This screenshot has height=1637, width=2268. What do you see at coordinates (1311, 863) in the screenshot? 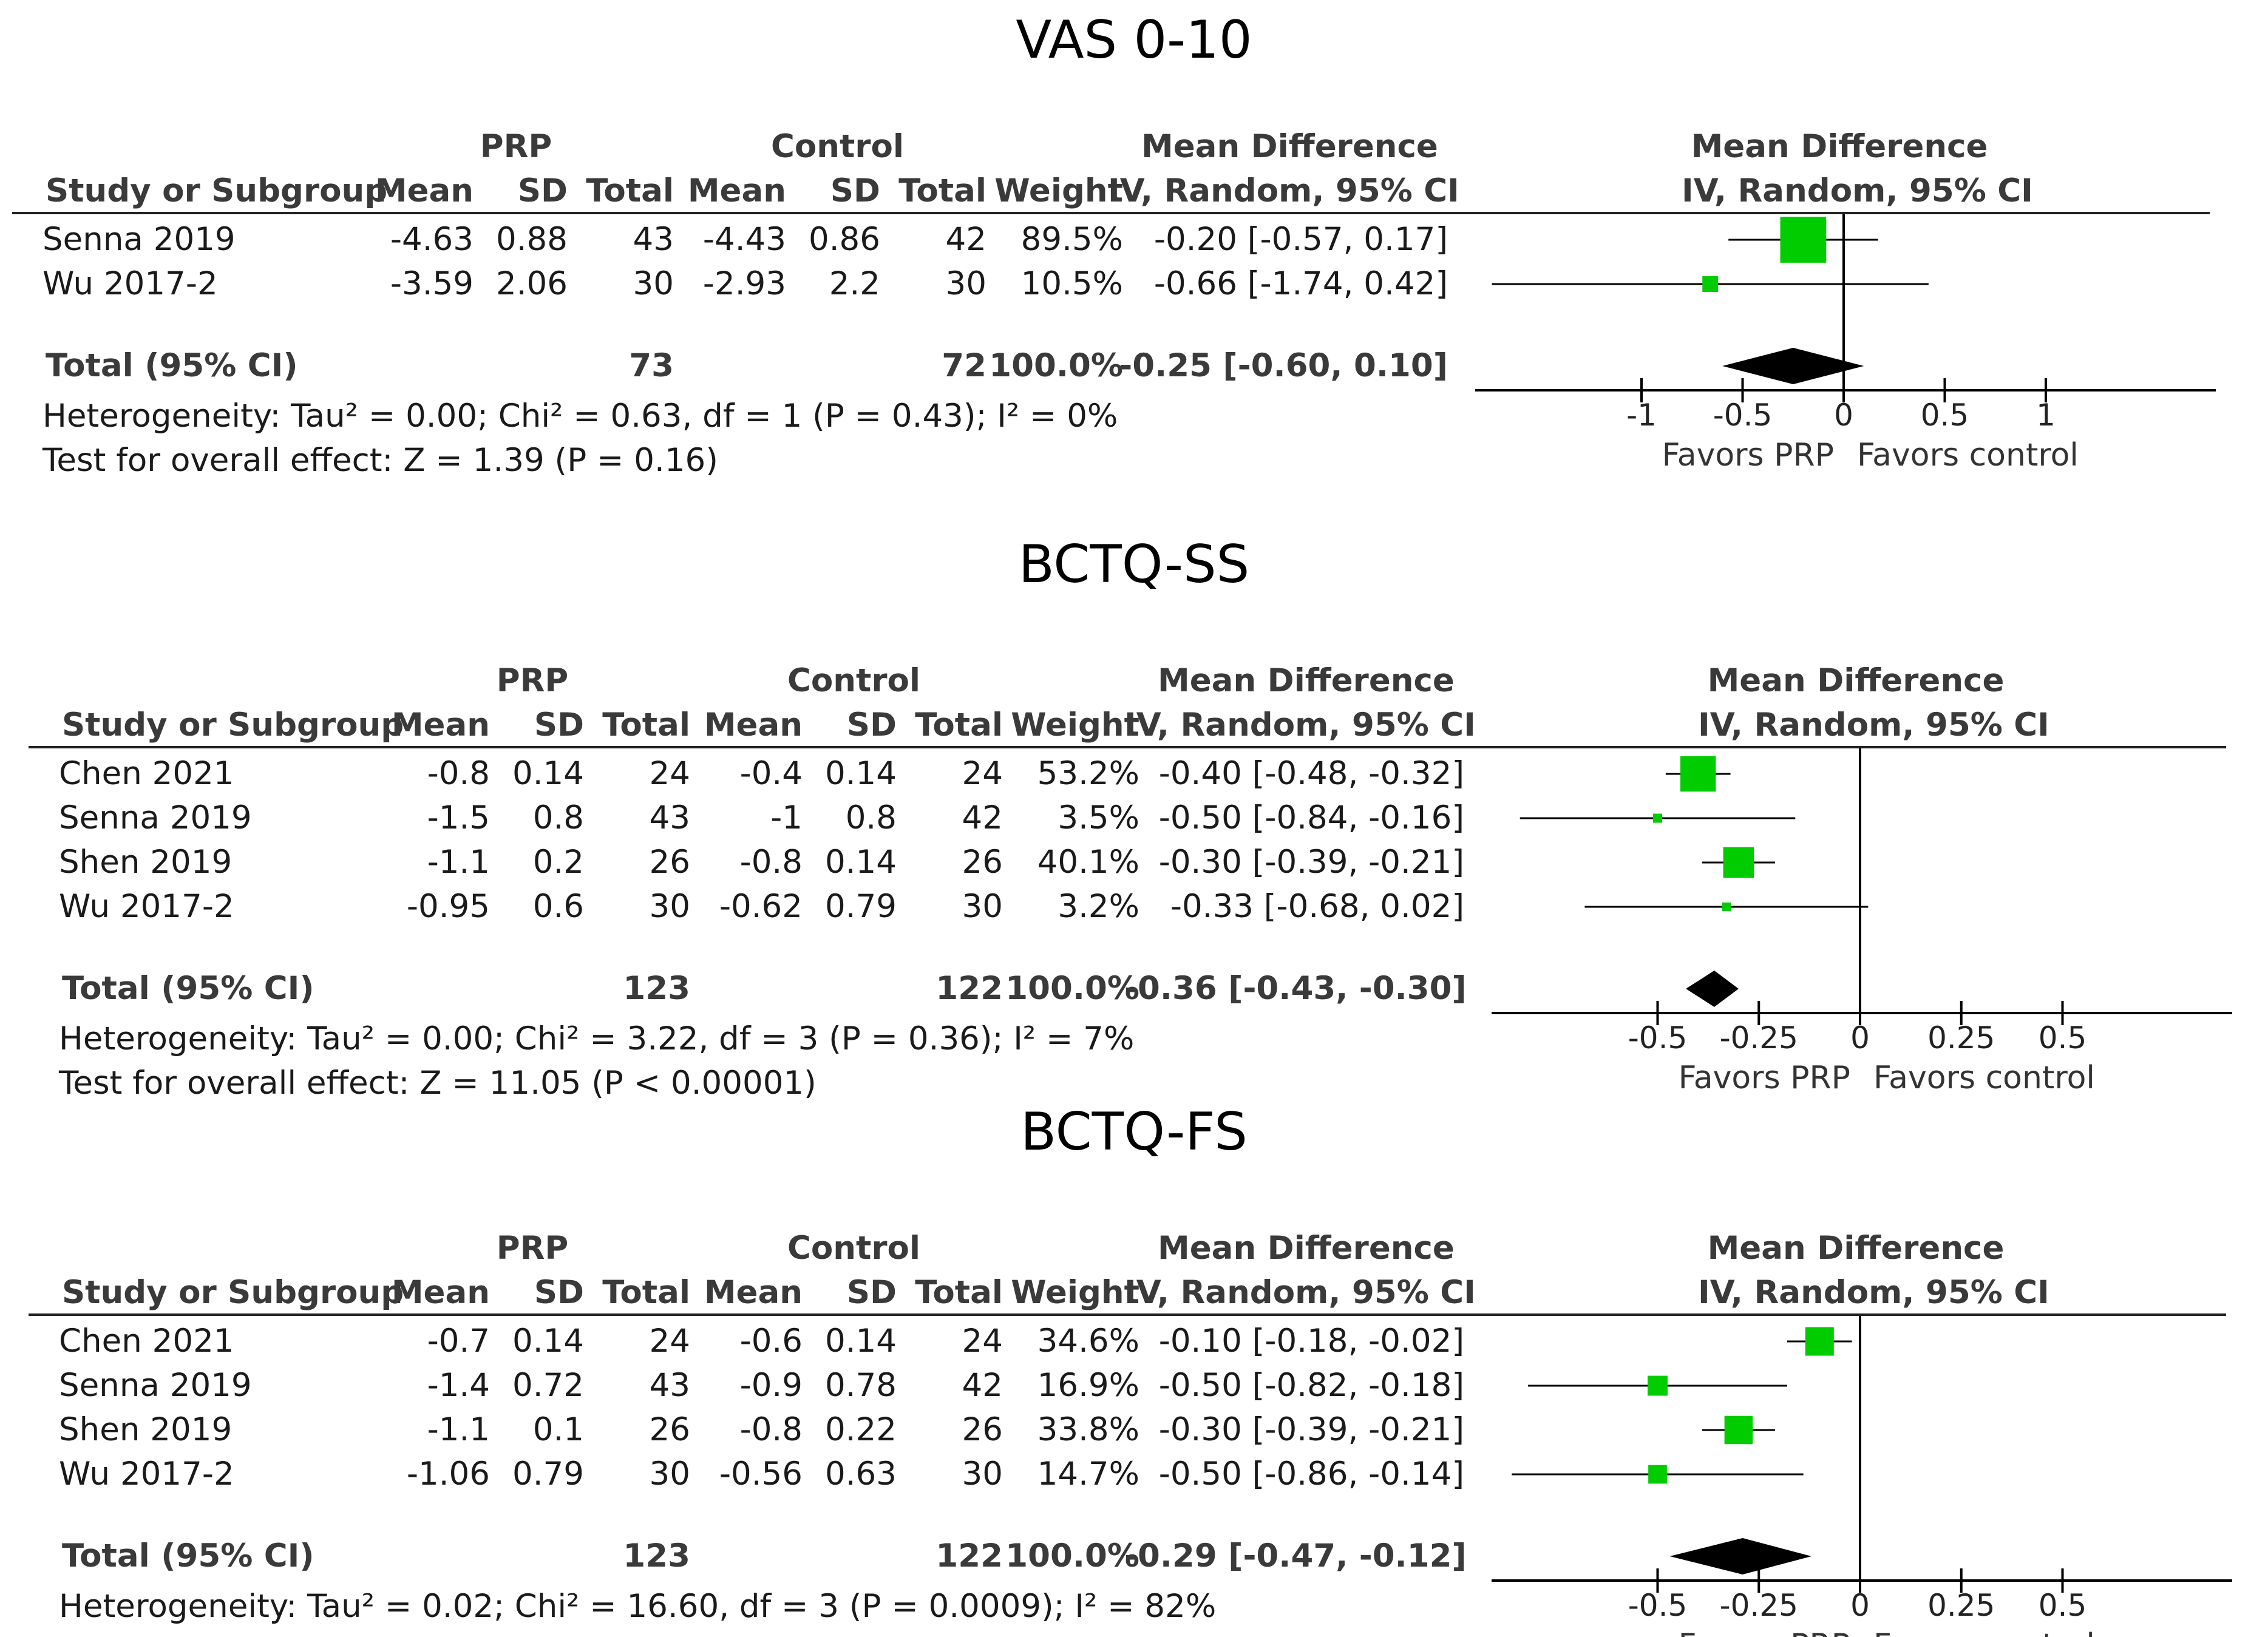
I see `table-cell: -0.30 [-0.39, -0.21]` at bounding box center [1311, 863].